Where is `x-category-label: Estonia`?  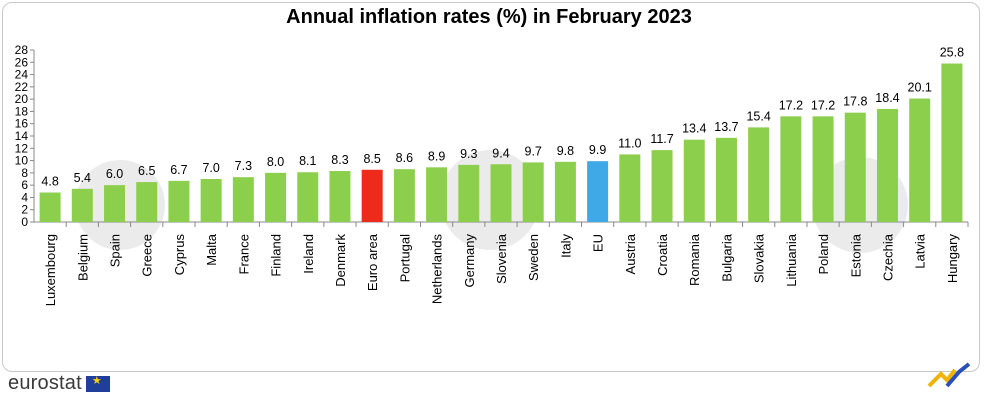
x-category-label: Estonia is located at coordinates (855, 255).